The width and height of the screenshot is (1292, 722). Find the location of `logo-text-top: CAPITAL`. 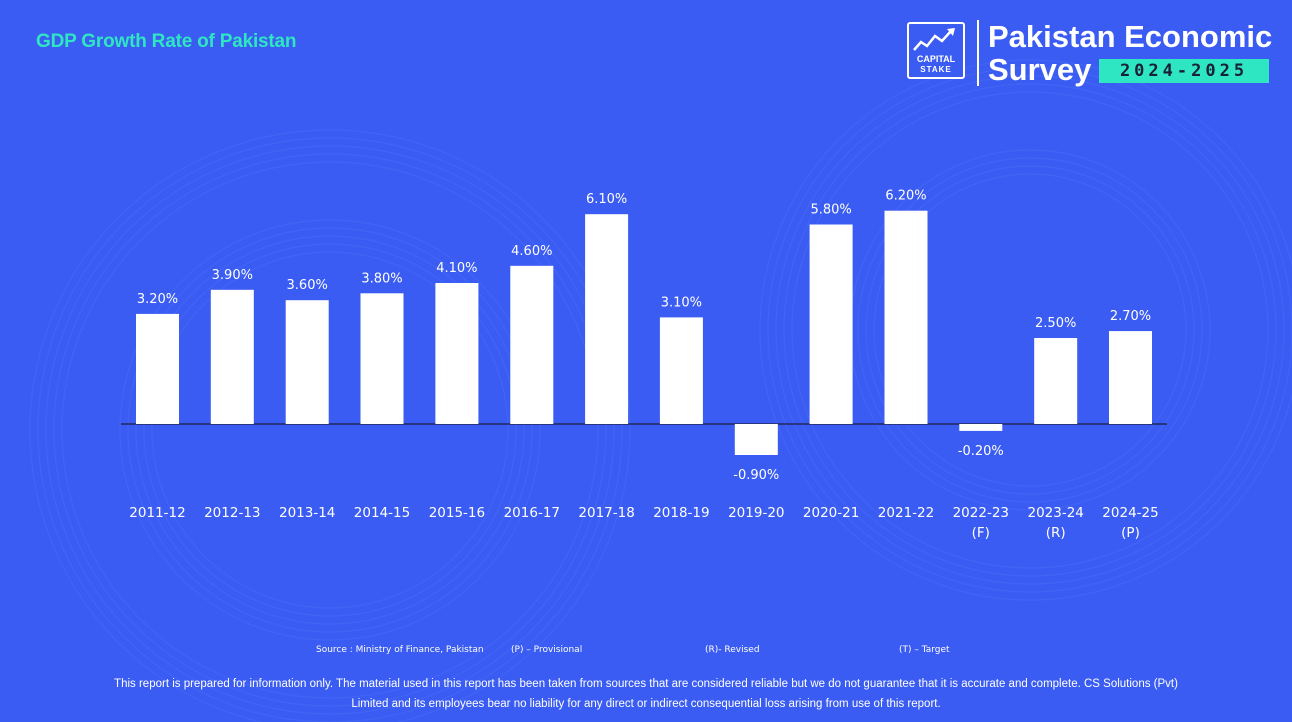

logo-text-top: CAPITAL is located at coordinates (936, 59).